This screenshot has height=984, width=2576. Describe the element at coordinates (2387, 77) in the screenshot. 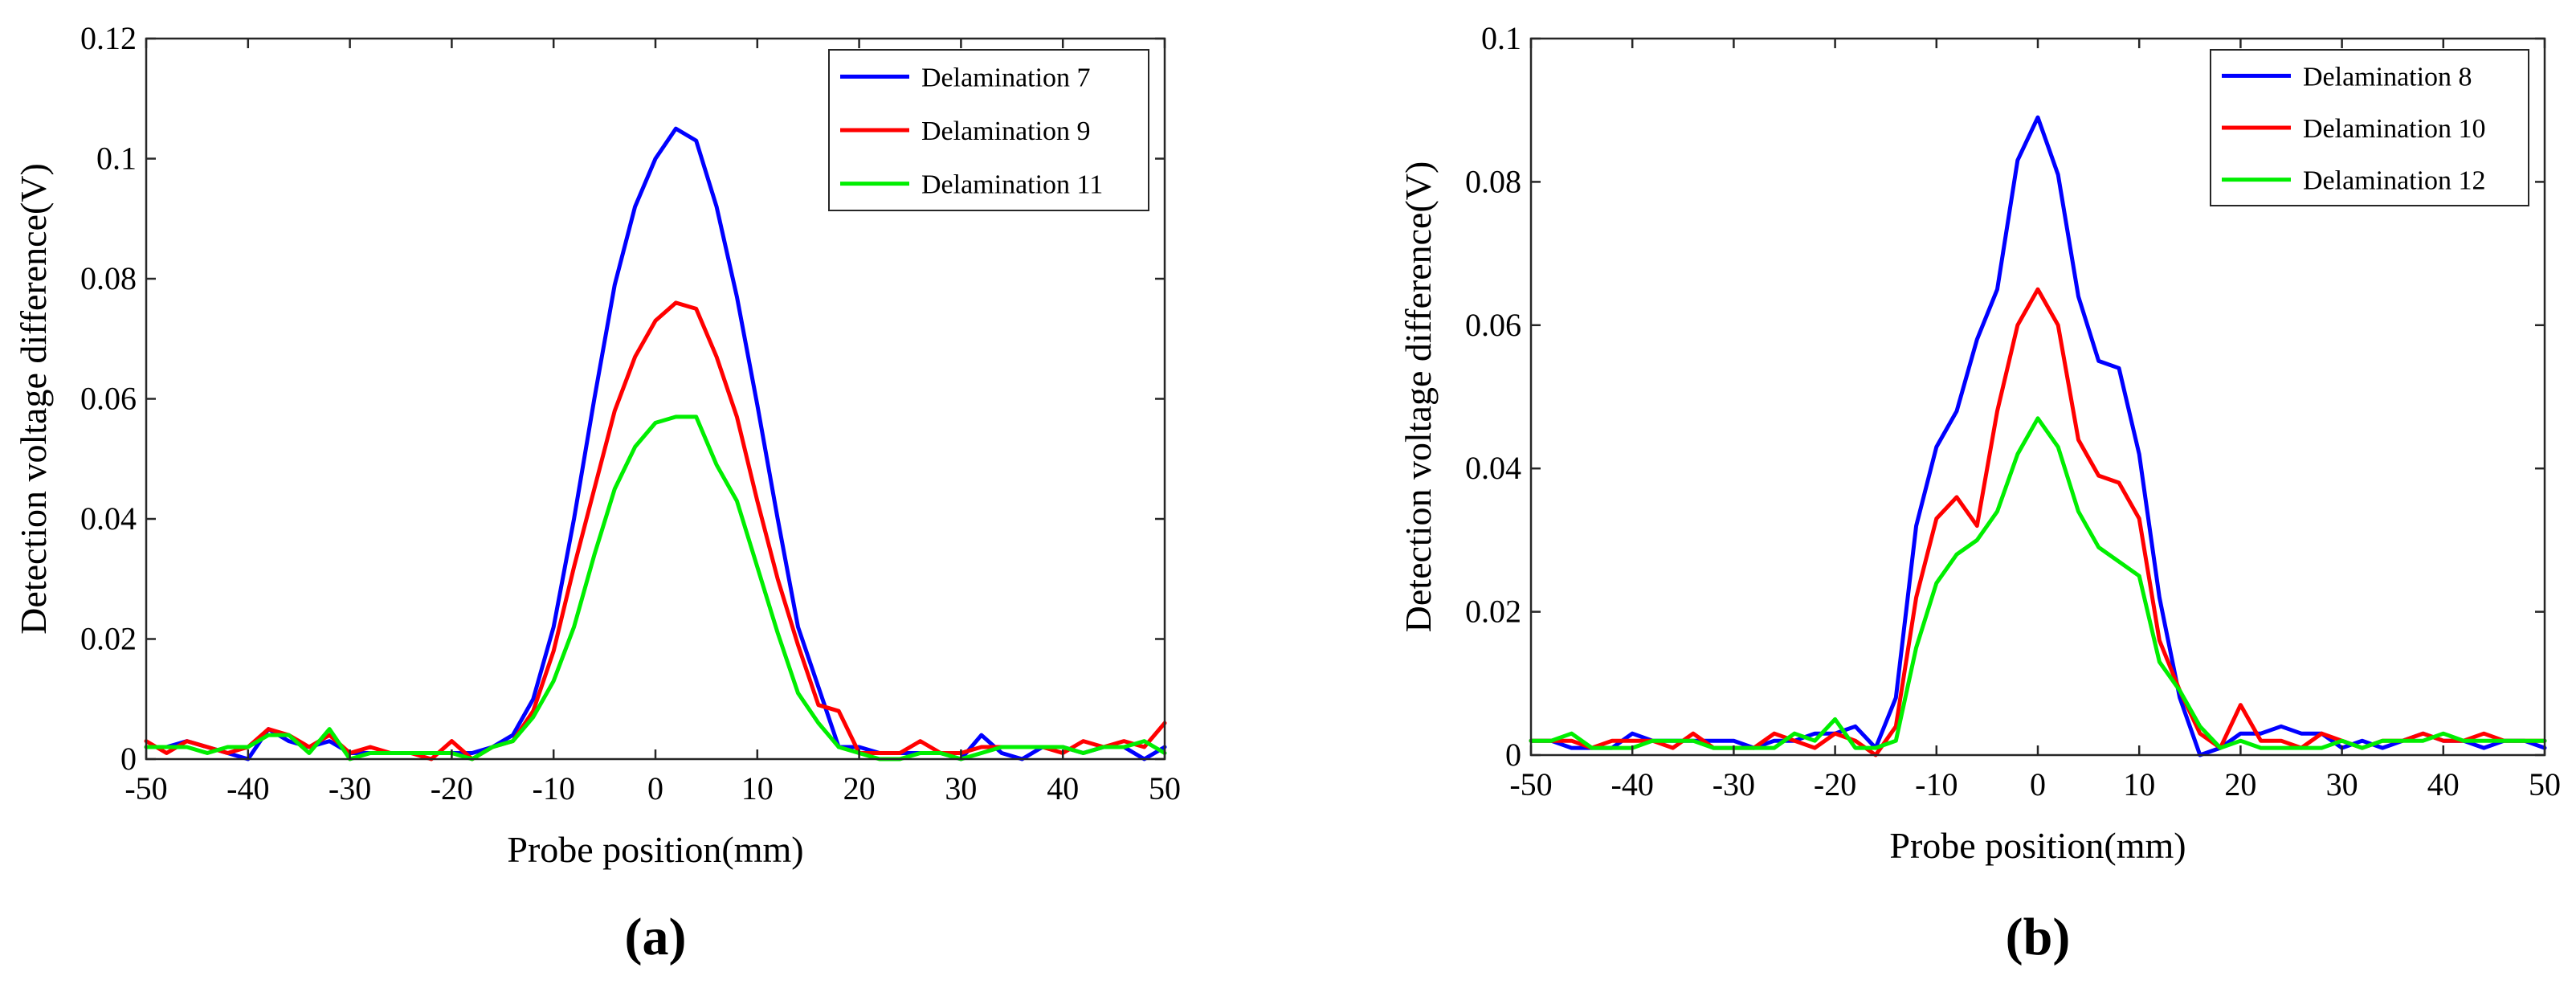

I see `legend-label: Delamination 8` at that location.